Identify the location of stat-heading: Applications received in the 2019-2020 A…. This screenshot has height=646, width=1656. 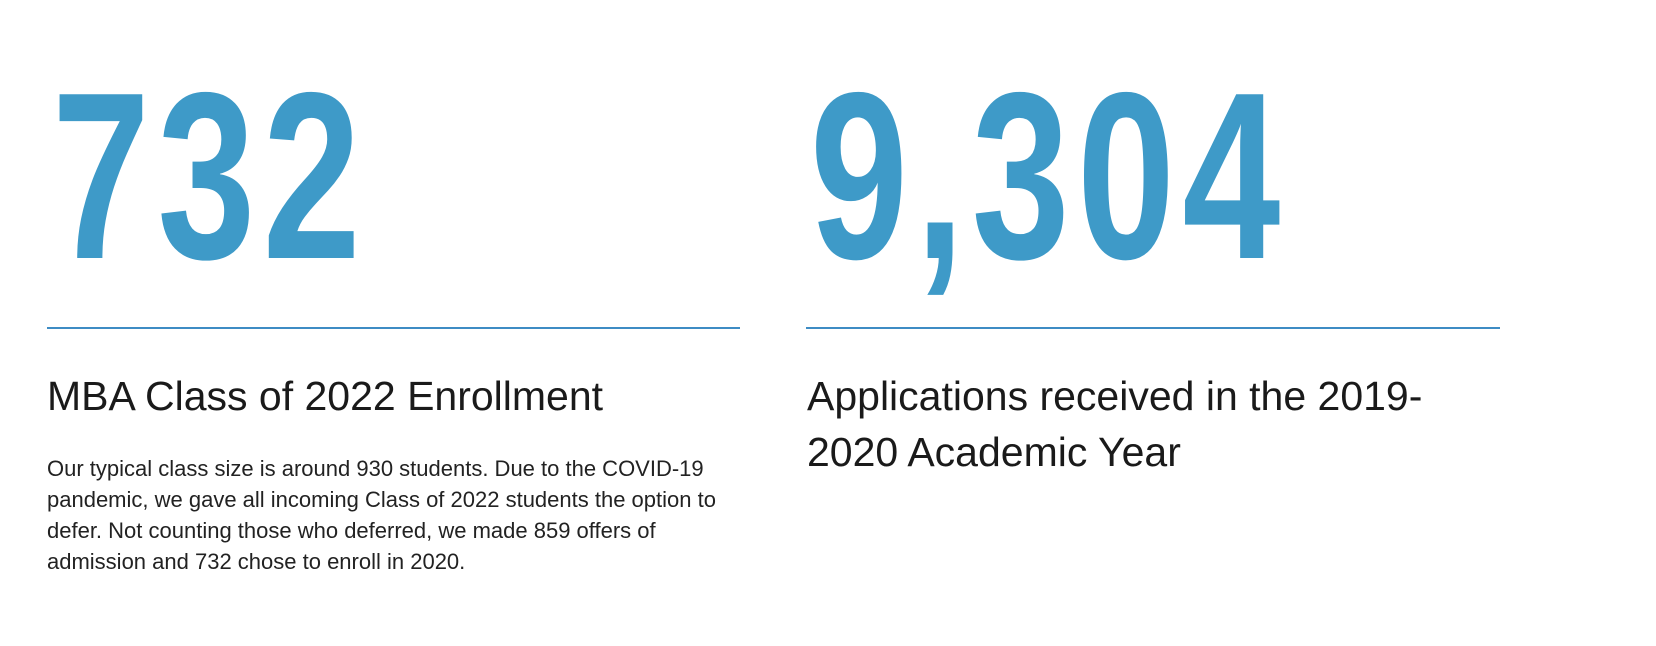
(1115, 424).